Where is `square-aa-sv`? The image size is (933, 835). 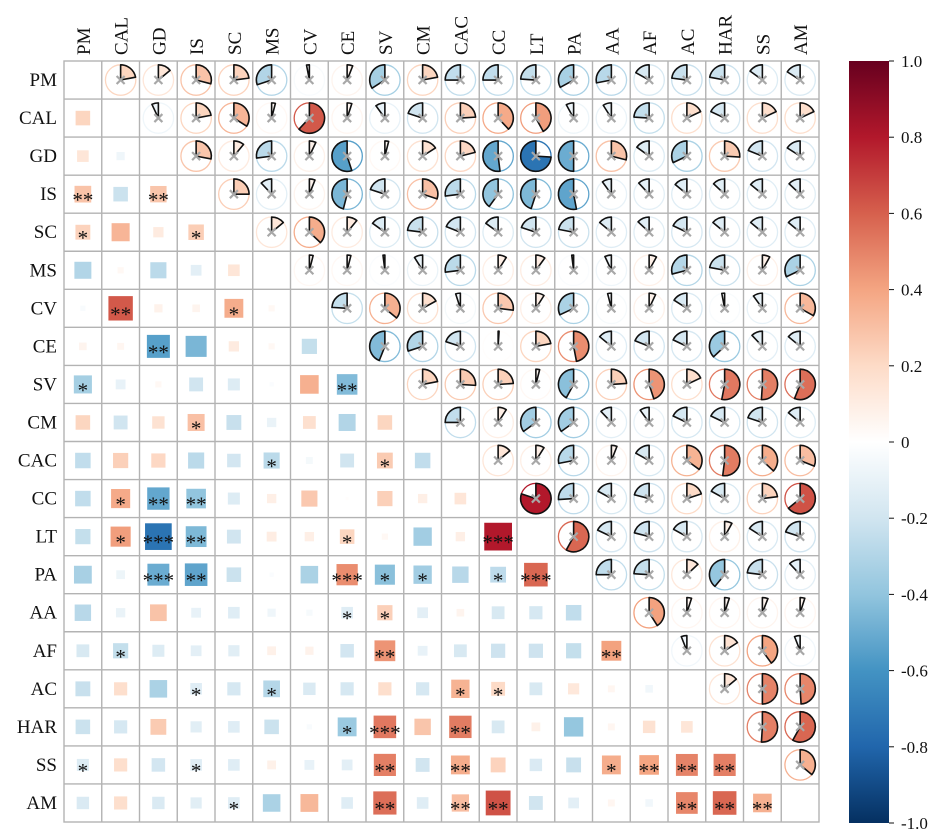
square-aa-sv is located at coordinates (385, 613).